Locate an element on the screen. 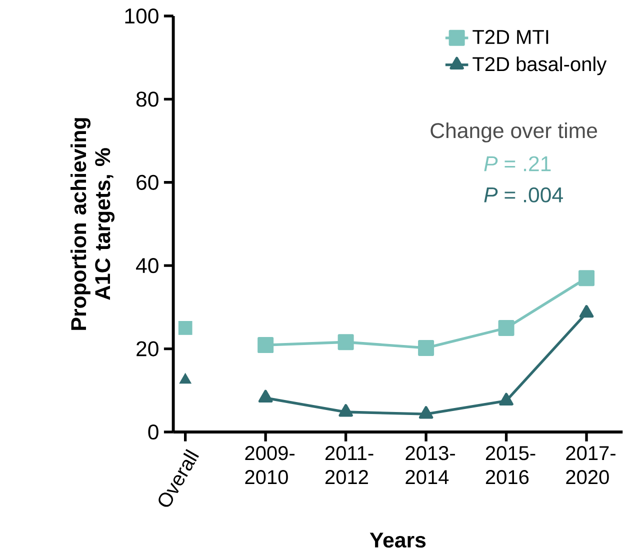 This screenshot has width=640, height=556. x-tick-label: 2015-2016 is located at coordinates (511, 465).